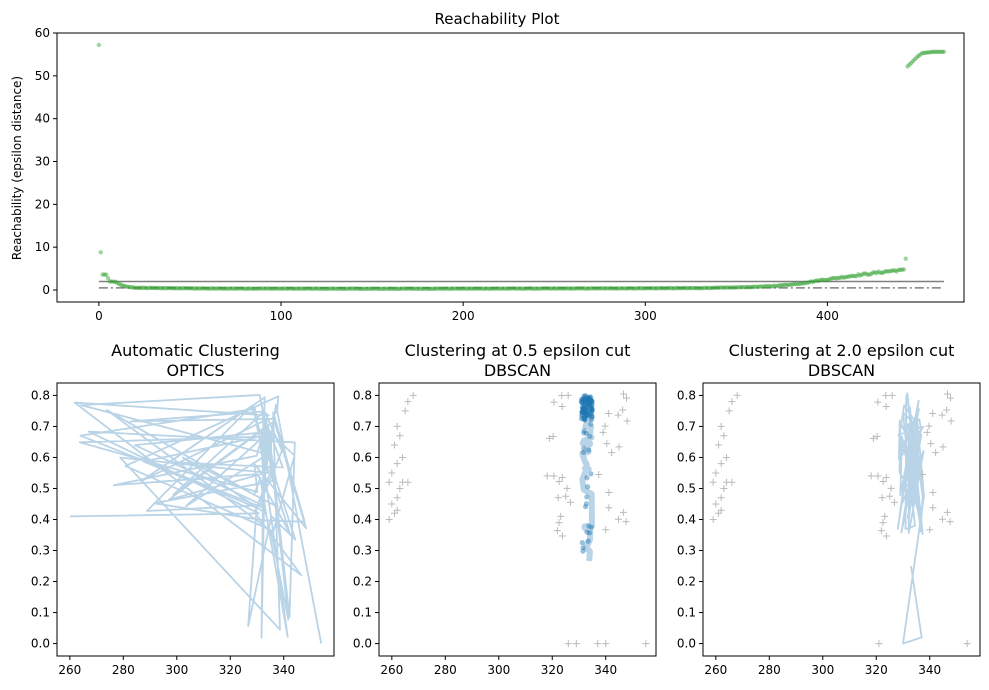 The width and height of the screenshot is (989, 690). I want to click on dbscan05-title: Clustering at 0.5 epsilon cut, so click(518, 350).